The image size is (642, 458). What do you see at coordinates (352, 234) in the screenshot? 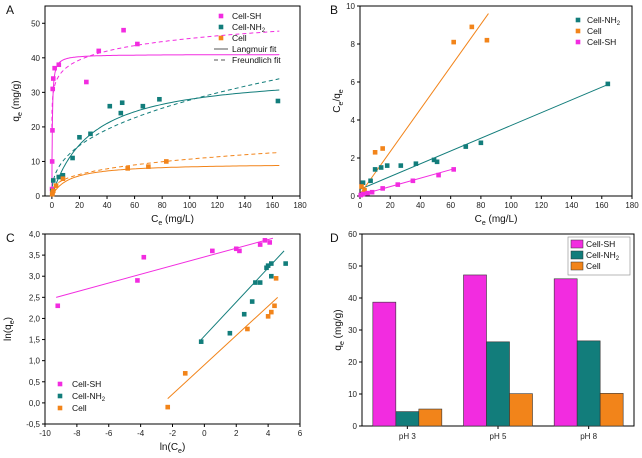
I see `y-tick-label: 60` at bounding box center [352, 234].